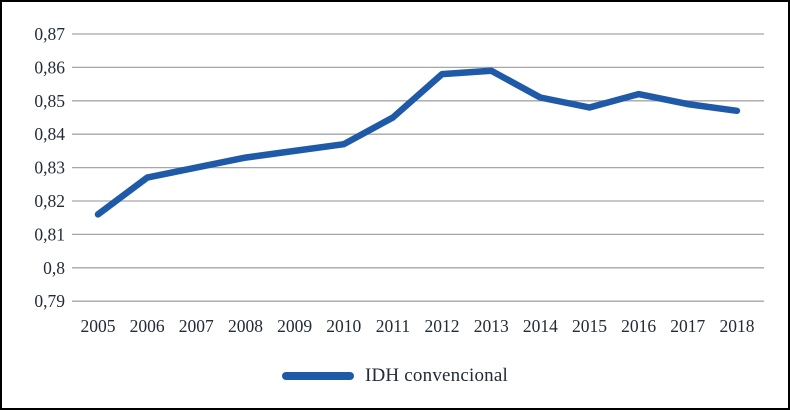 The height and width of the screenshot is (410, 790). What do you see at coordinates (98, 326) in the screenshot?
I see `x-tick-label: 2005` at bounding box center [98, 326].